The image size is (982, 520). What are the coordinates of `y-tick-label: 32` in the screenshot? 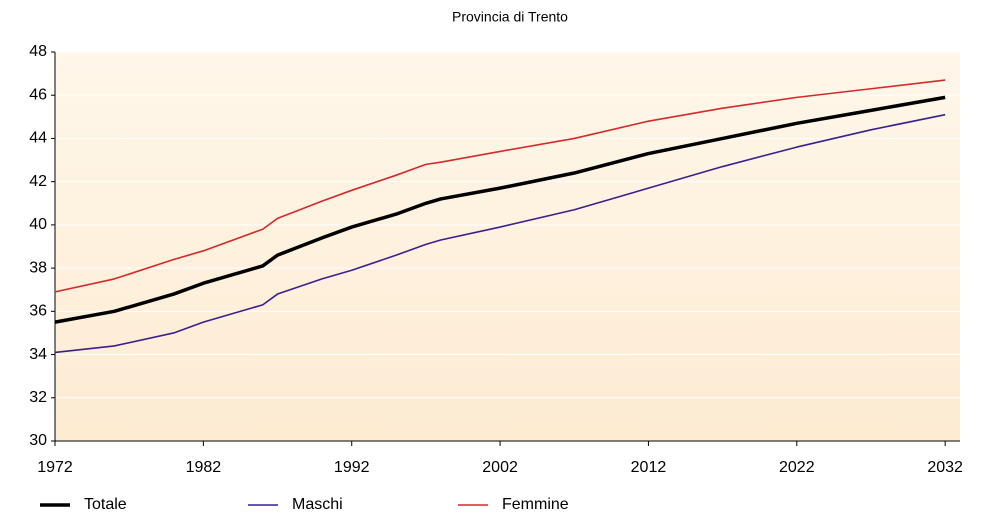 It's located at (38, 397).